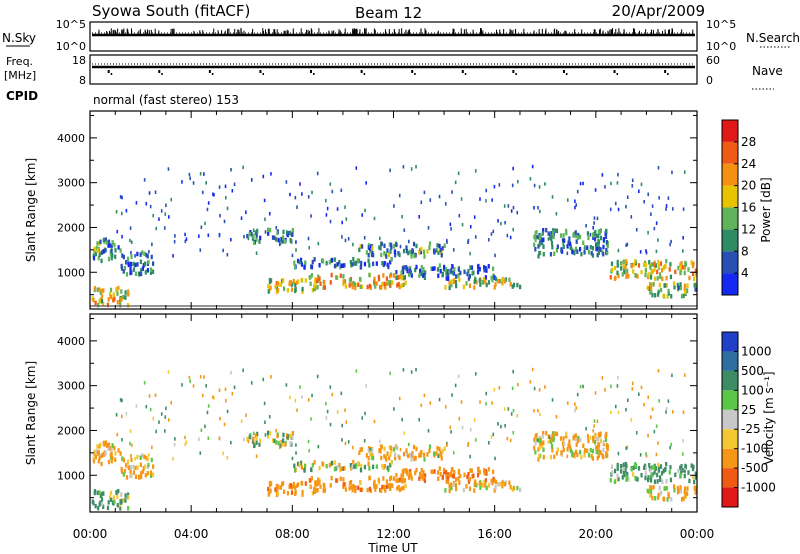  I want to click on nave-label: Nave, so click(767, 71).